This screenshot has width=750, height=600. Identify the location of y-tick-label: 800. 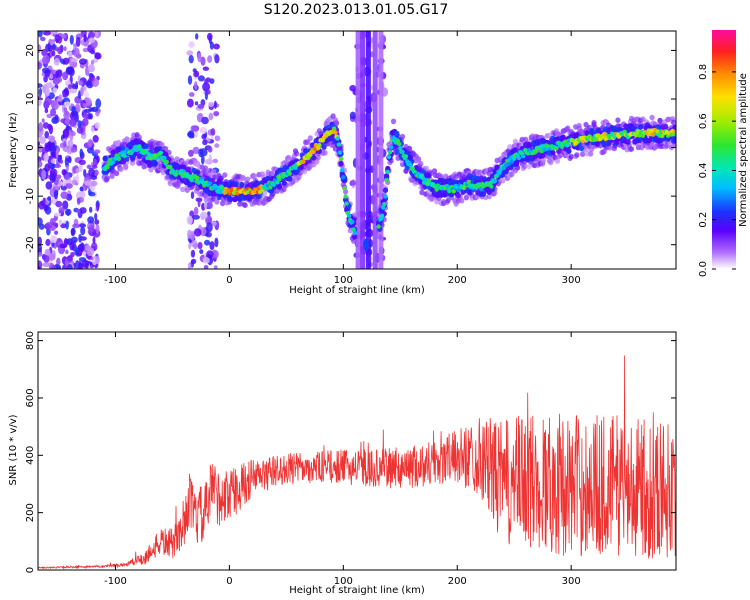
(30, 340).